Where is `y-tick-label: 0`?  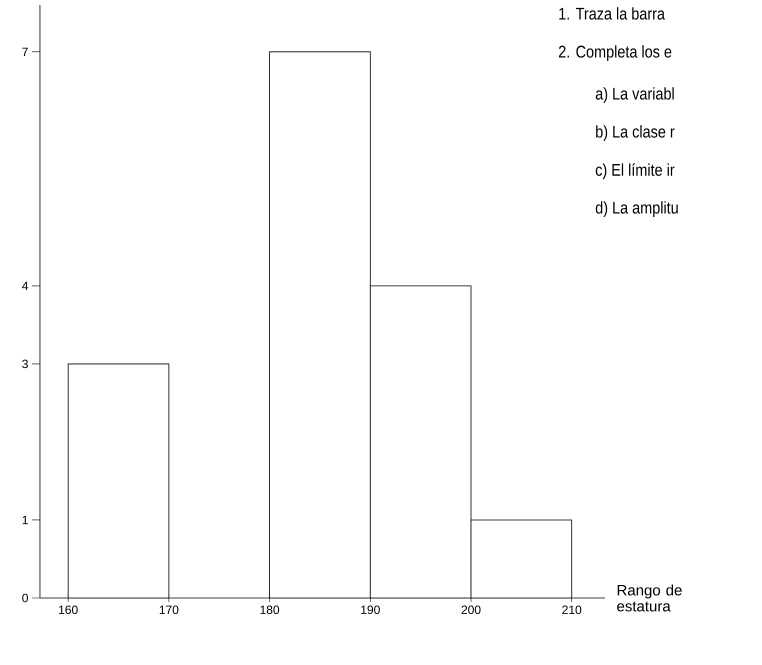 y-tick-label: 0 is located at coordinates (25, 598).